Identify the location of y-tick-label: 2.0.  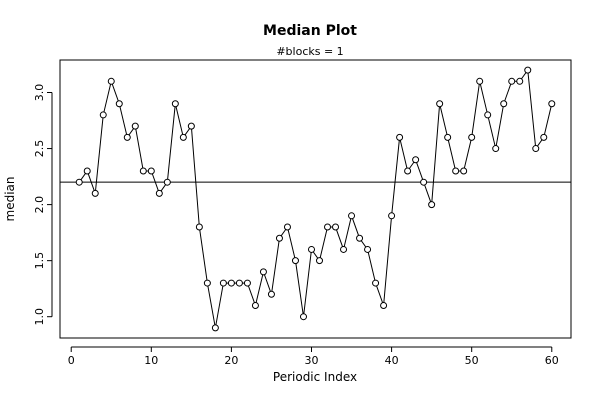
(39, 205).